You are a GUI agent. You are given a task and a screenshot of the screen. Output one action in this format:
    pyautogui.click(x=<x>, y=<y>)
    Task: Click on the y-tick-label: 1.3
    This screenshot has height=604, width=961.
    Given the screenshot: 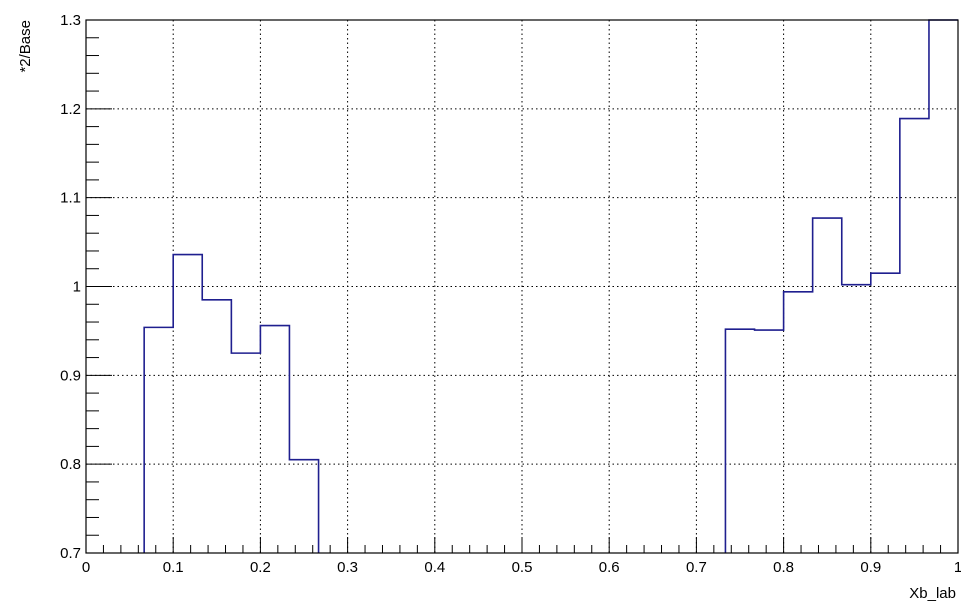 What is the action you would take?
    pyautogui.click(x=70, y=20)
    